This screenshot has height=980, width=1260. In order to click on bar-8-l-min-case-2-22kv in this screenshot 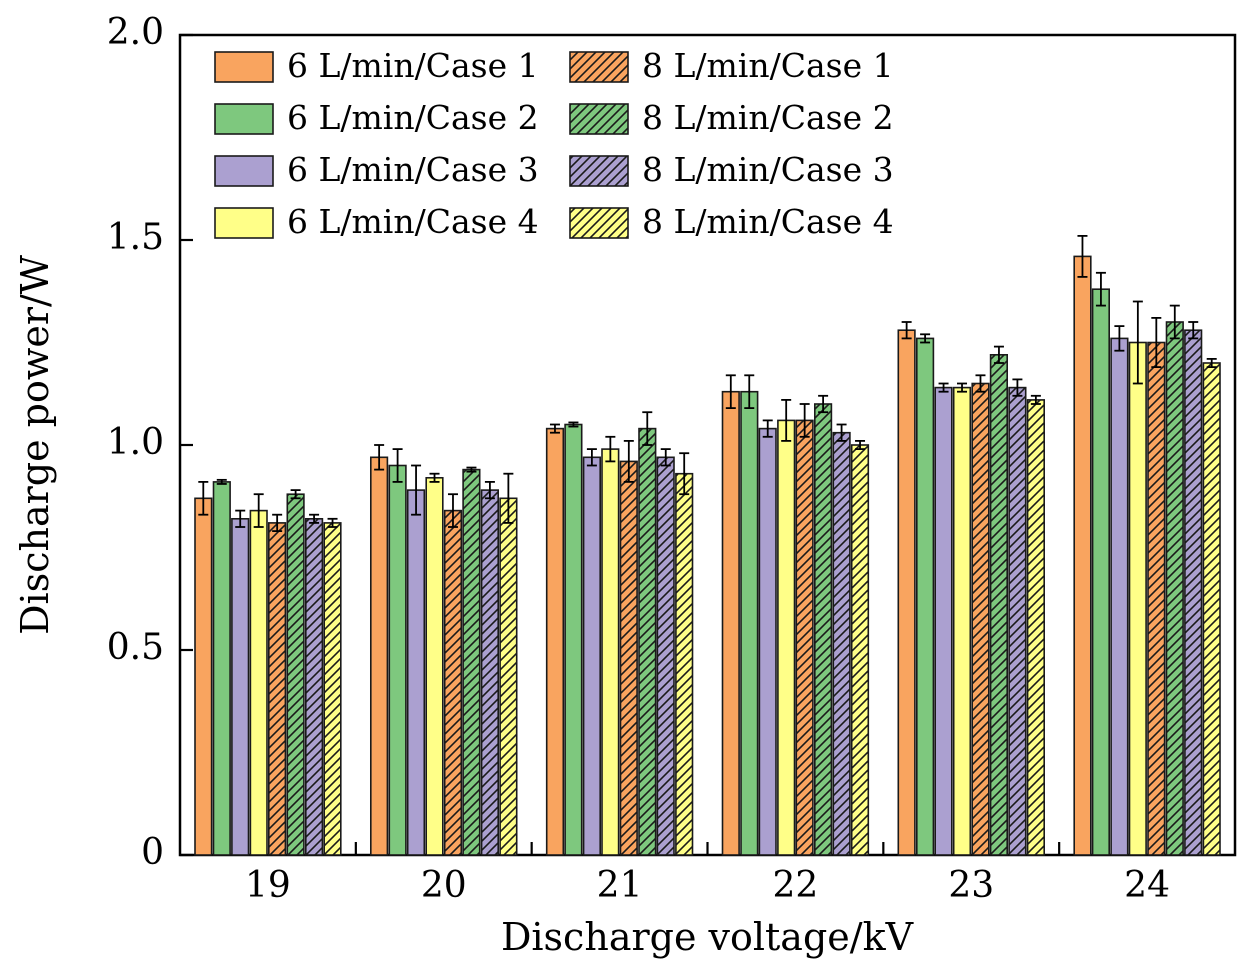, I will do `click(823, 629)`.